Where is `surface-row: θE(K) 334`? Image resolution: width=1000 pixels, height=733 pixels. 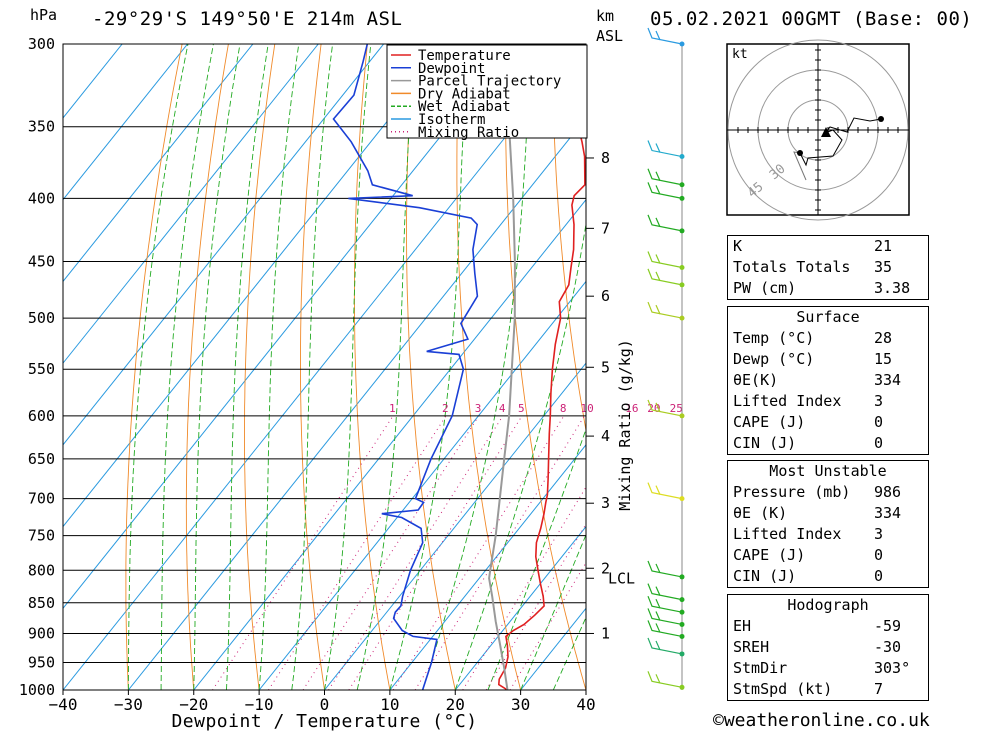
surface-row: θE(K) 334 is located at coordinates (828, 380).